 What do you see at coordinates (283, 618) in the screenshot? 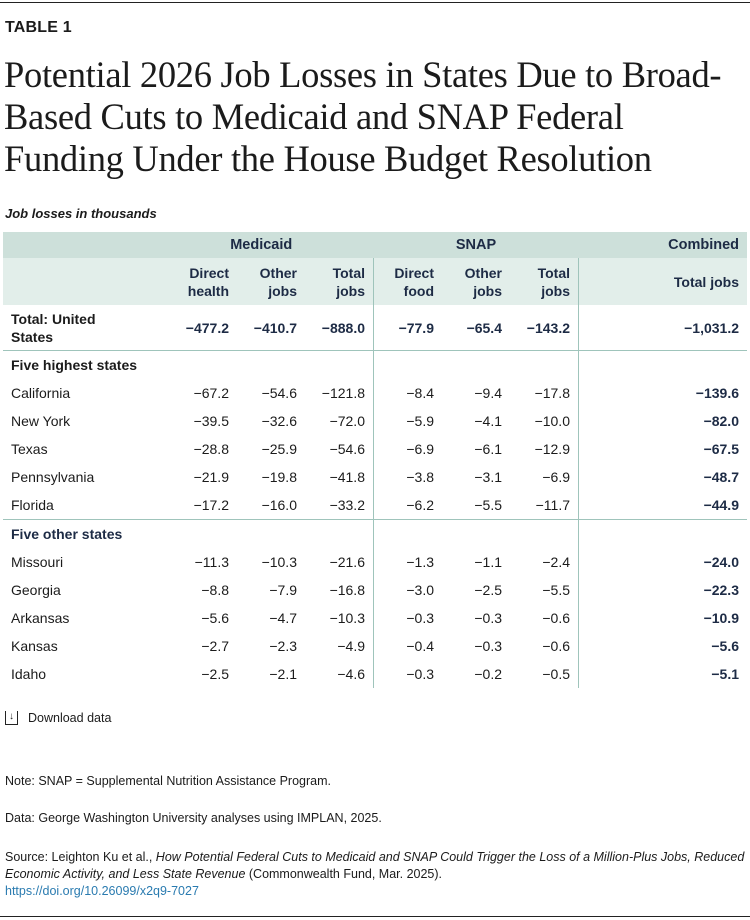
I see `cell-value: −4.7` at bounding box center [283, 618].